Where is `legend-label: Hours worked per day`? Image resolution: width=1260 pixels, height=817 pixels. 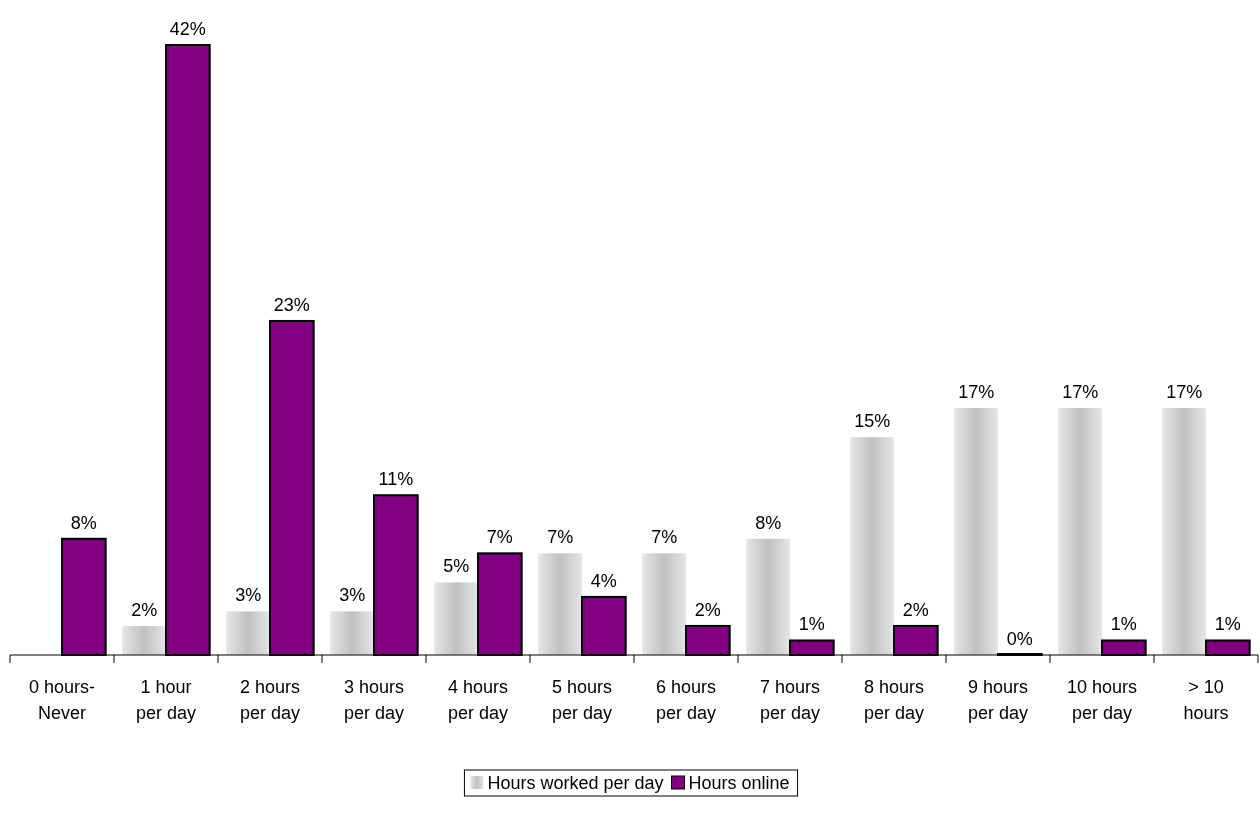 legend-label: Hours worked per day is located at coordinates (575, 783).